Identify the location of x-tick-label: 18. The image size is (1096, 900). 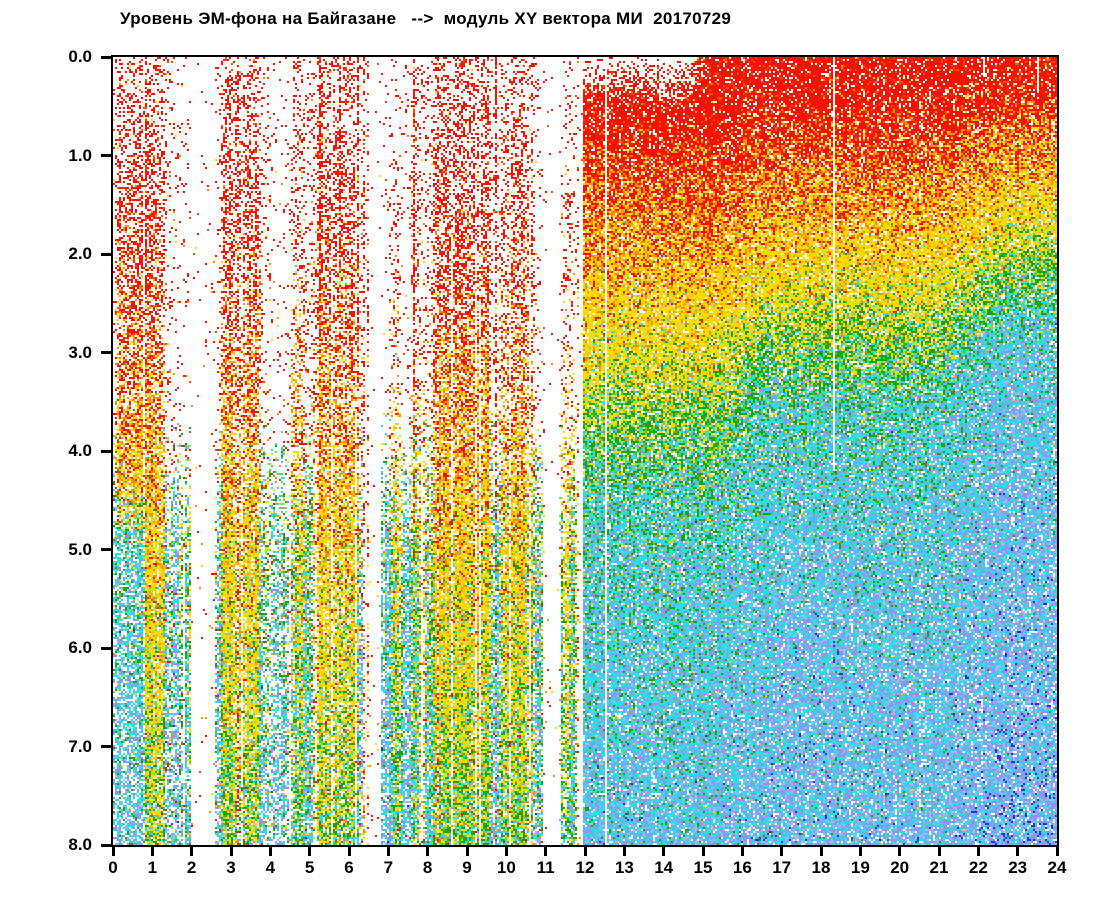
(821, 867).